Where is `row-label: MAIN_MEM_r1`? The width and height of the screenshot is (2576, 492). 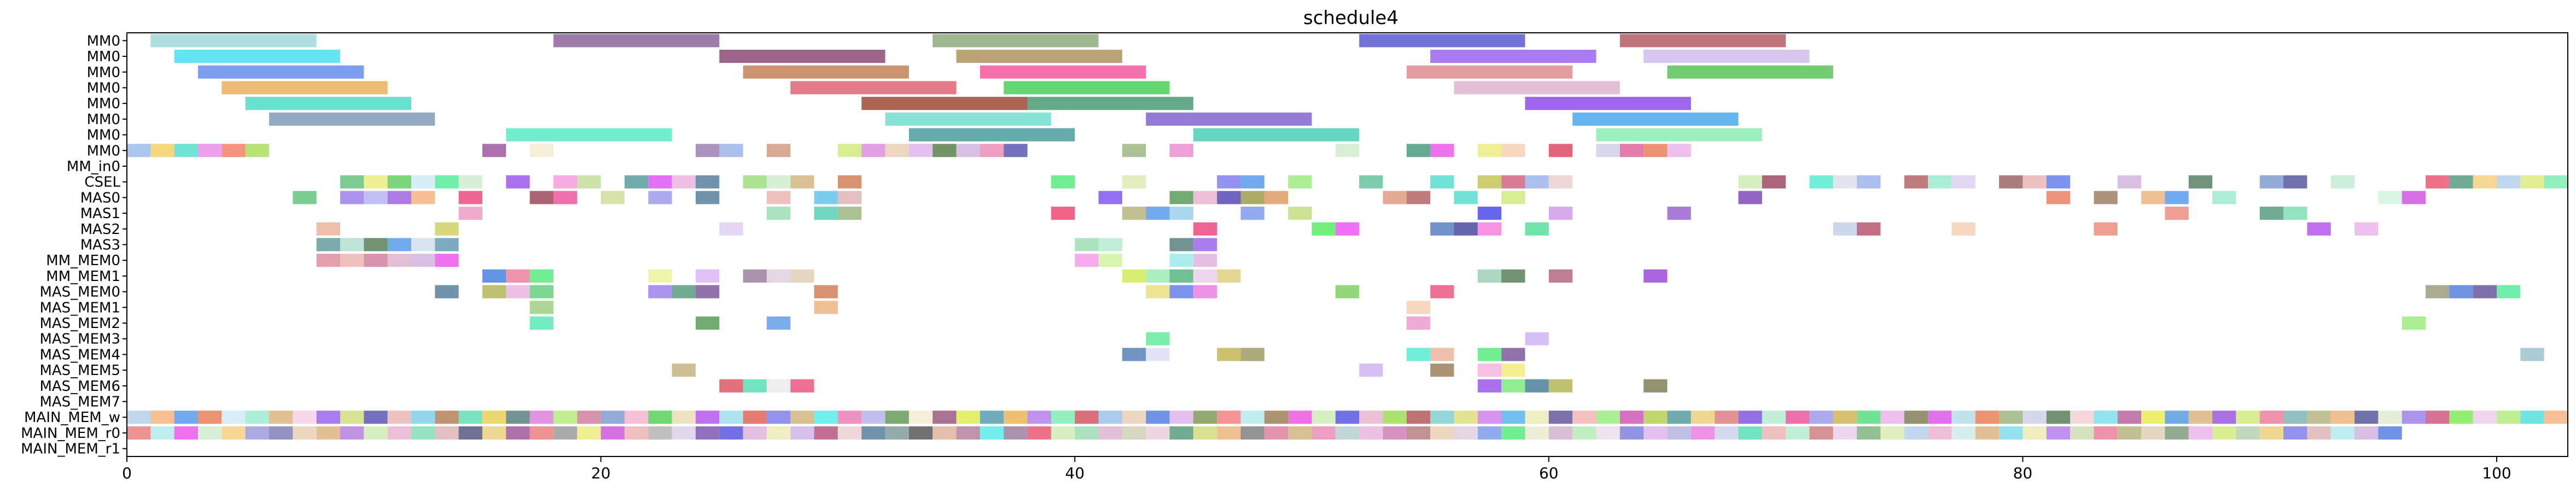
row-label: MAIN_MEM_r1 is located at coordinates (70, 449).